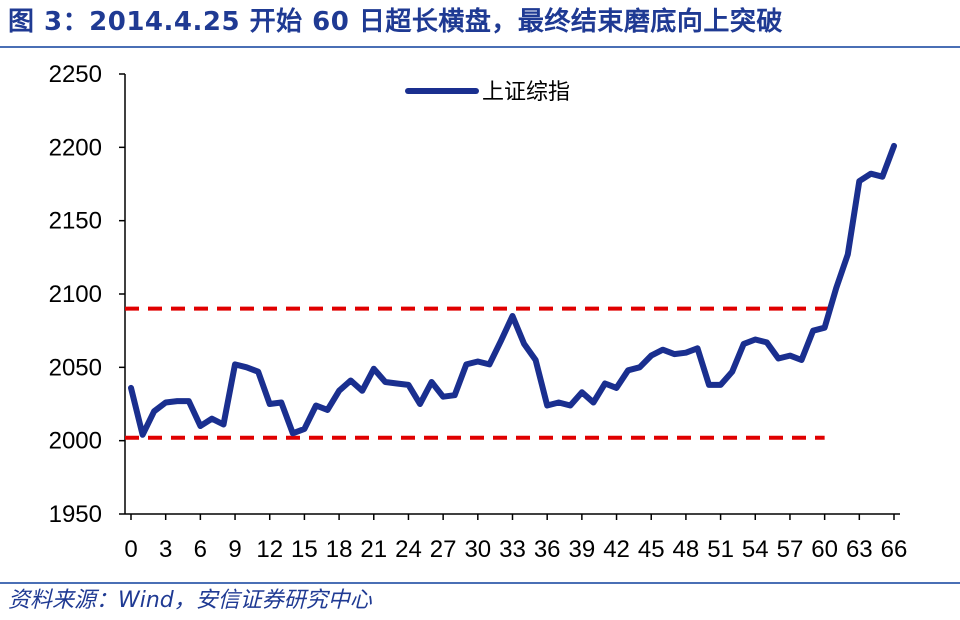 The image size is (960, 620). I want to click on x-tick-label: 12, so click(269, 549).